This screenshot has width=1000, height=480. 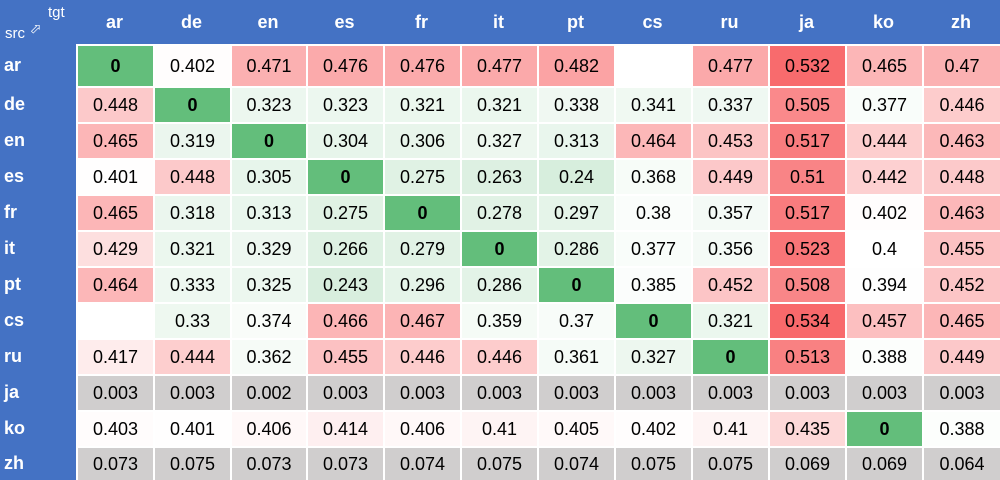 What do you see at coordinates (38, 176) in the screenshot?
I see `row-header-es: es` at bounding box center [38, 176].